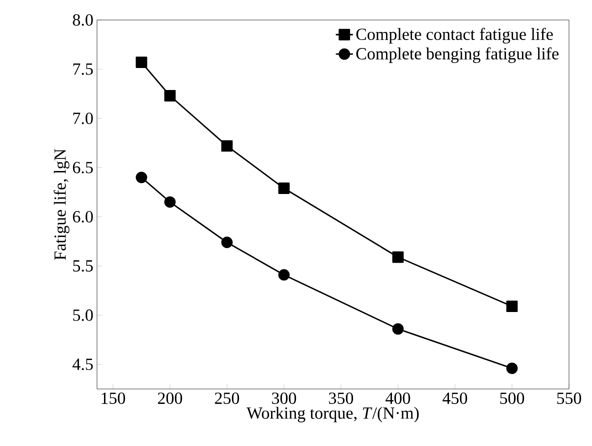 The height and width of the screenshot is (446, 592). What do you see at coordinates (284, 398) in the screenshot?
I see `x-tick-label: 300` at bounding box center [284, 398].